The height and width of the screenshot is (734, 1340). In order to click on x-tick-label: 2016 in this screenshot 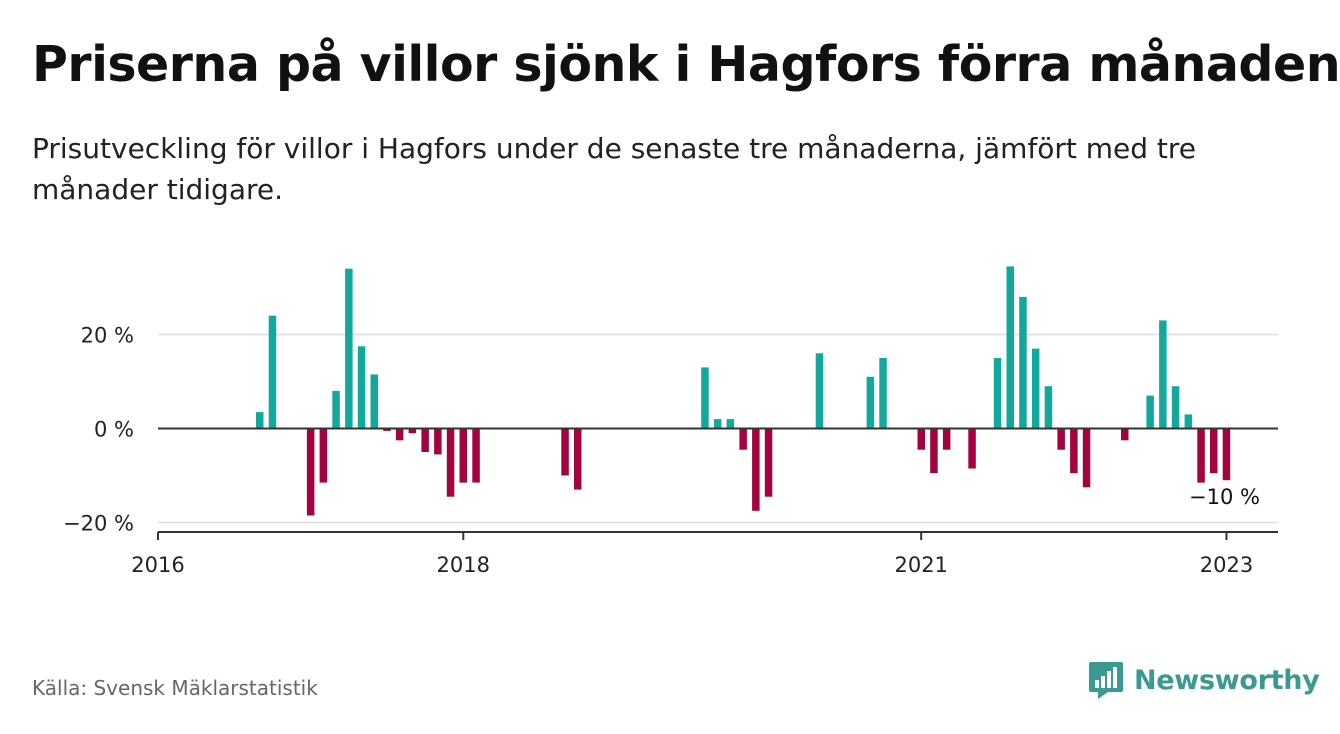, I will do `click(157, 565)`.